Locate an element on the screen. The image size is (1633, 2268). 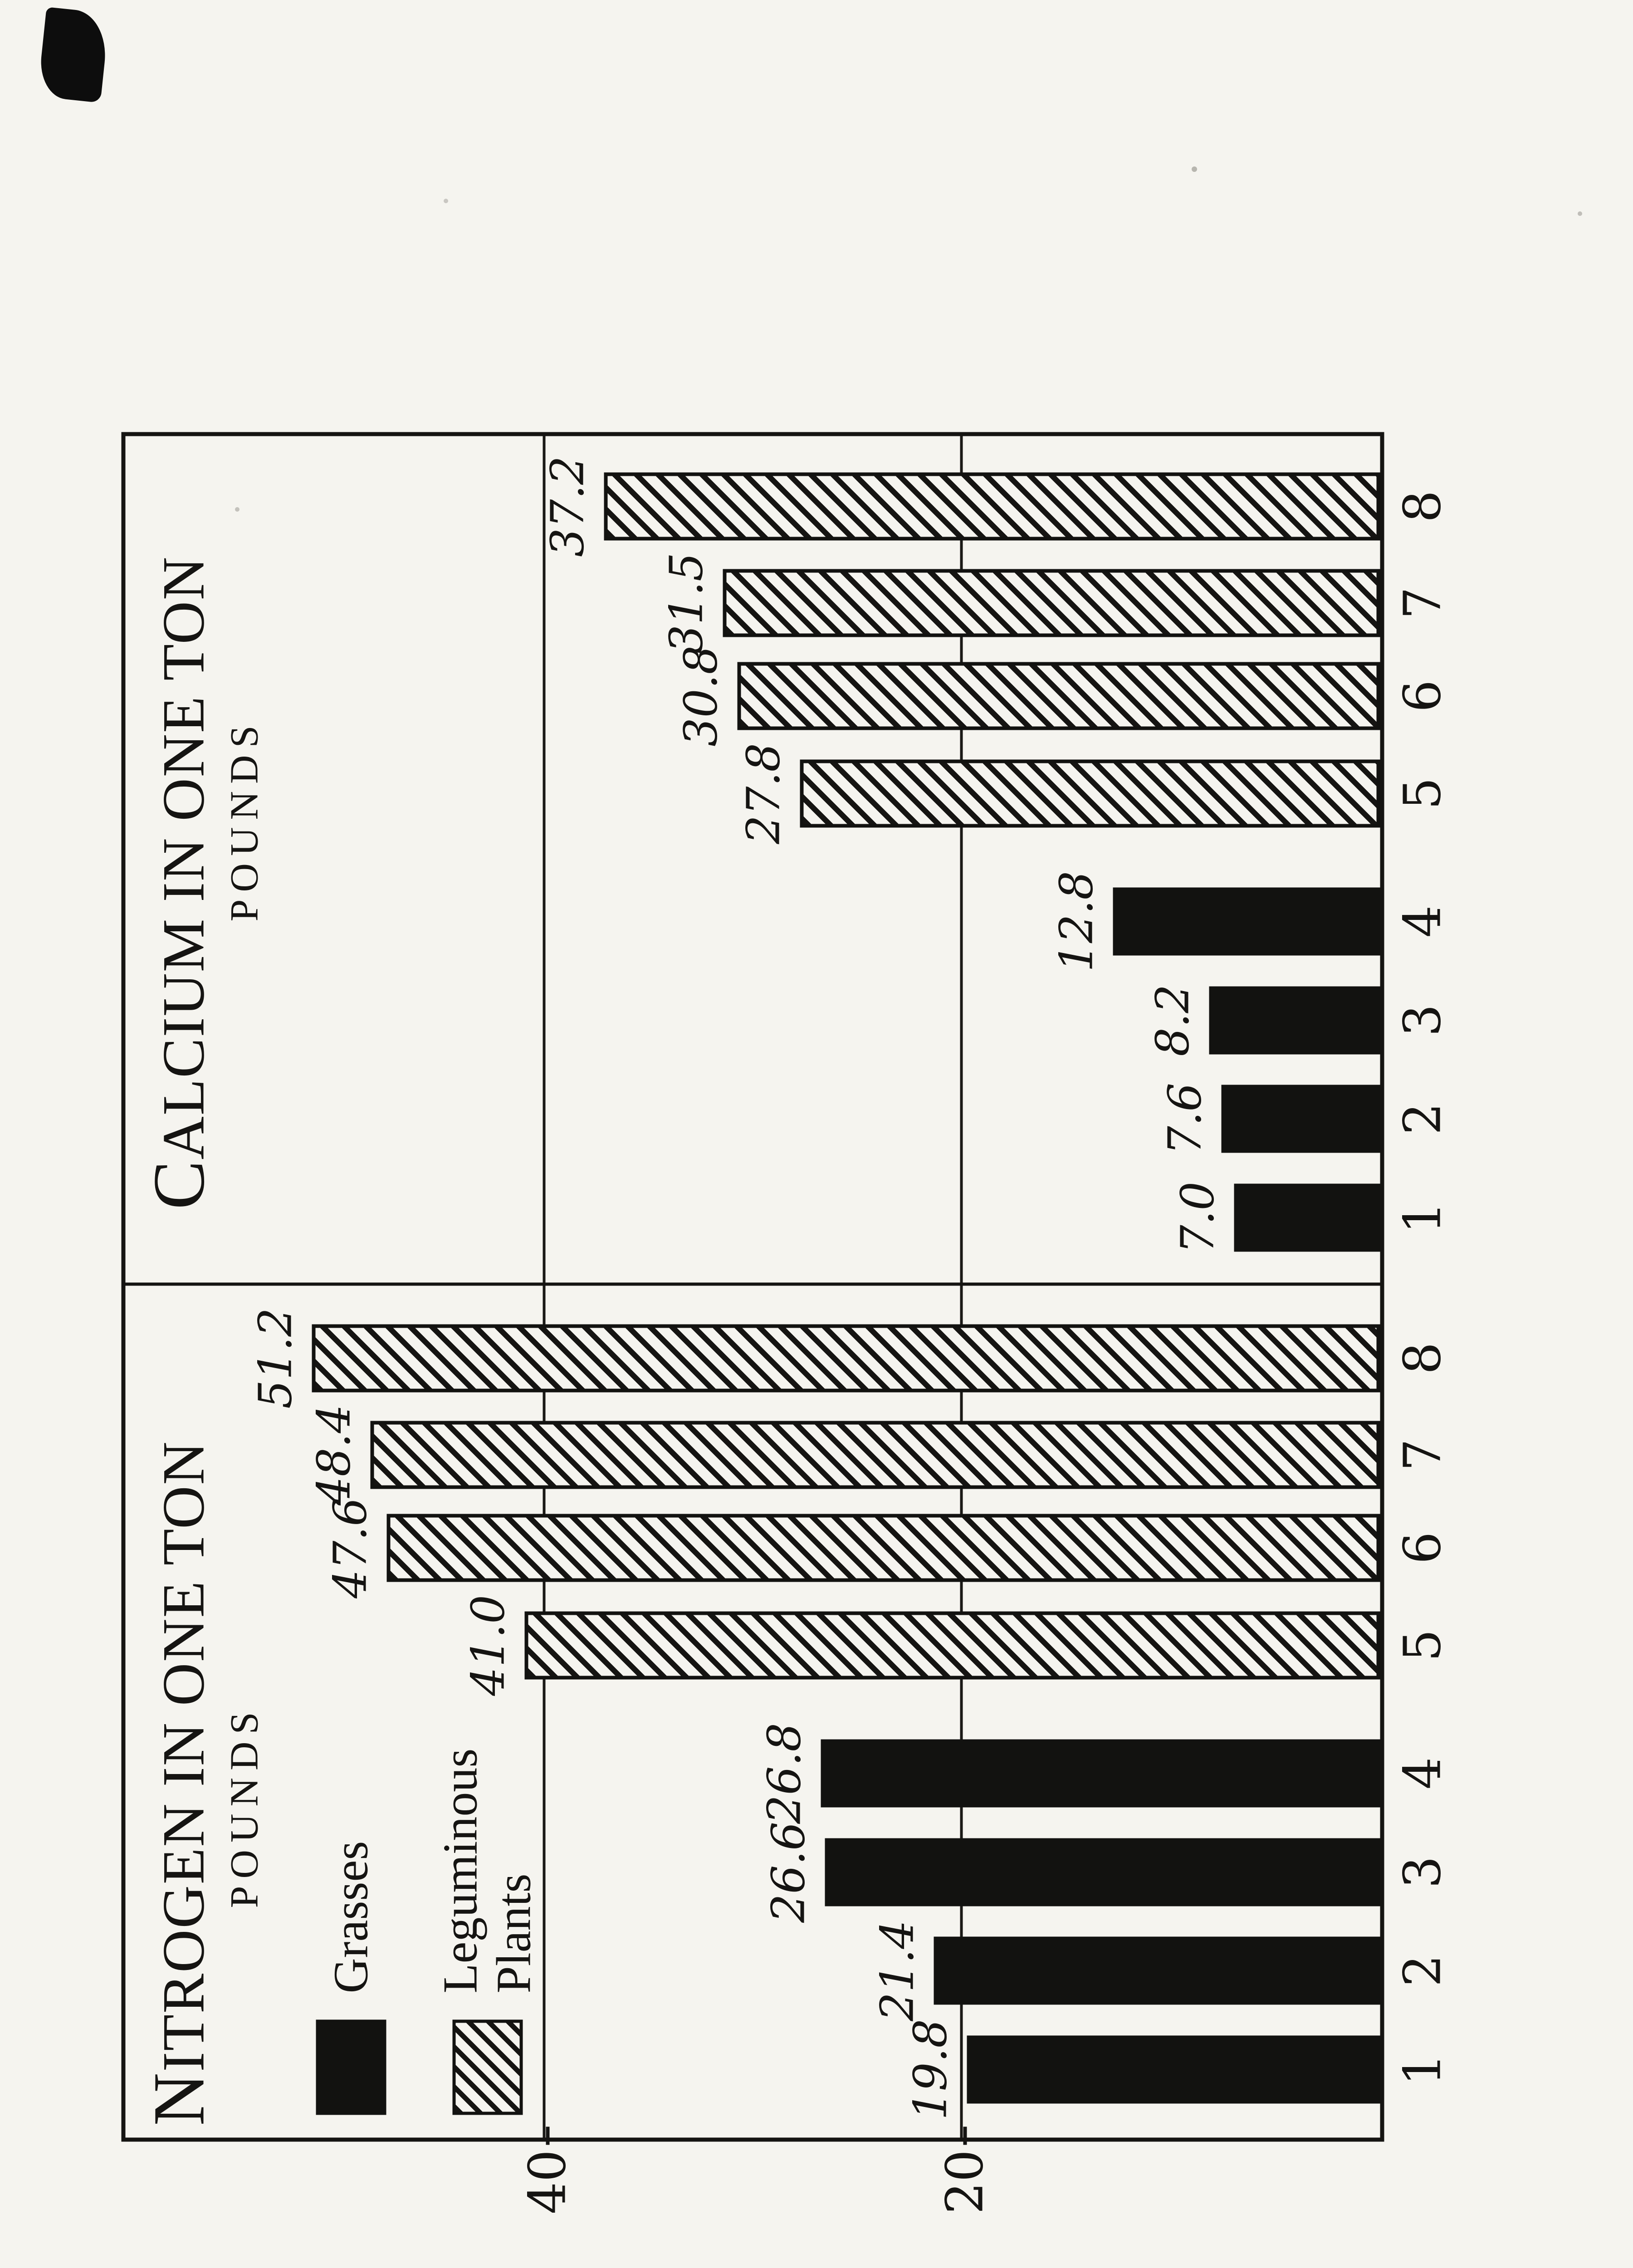
bar-value-label-nitrogen-2: 21.4 is located at coordinates (897, 1971).